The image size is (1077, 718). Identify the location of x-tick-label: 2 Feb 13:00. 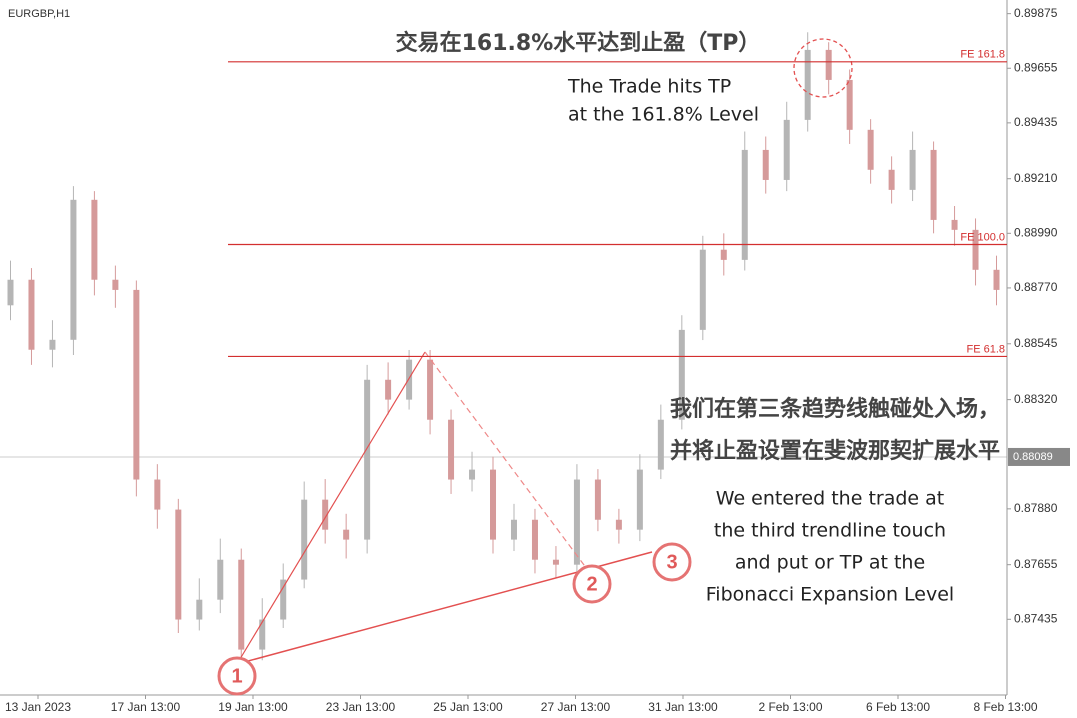
(790, 707).